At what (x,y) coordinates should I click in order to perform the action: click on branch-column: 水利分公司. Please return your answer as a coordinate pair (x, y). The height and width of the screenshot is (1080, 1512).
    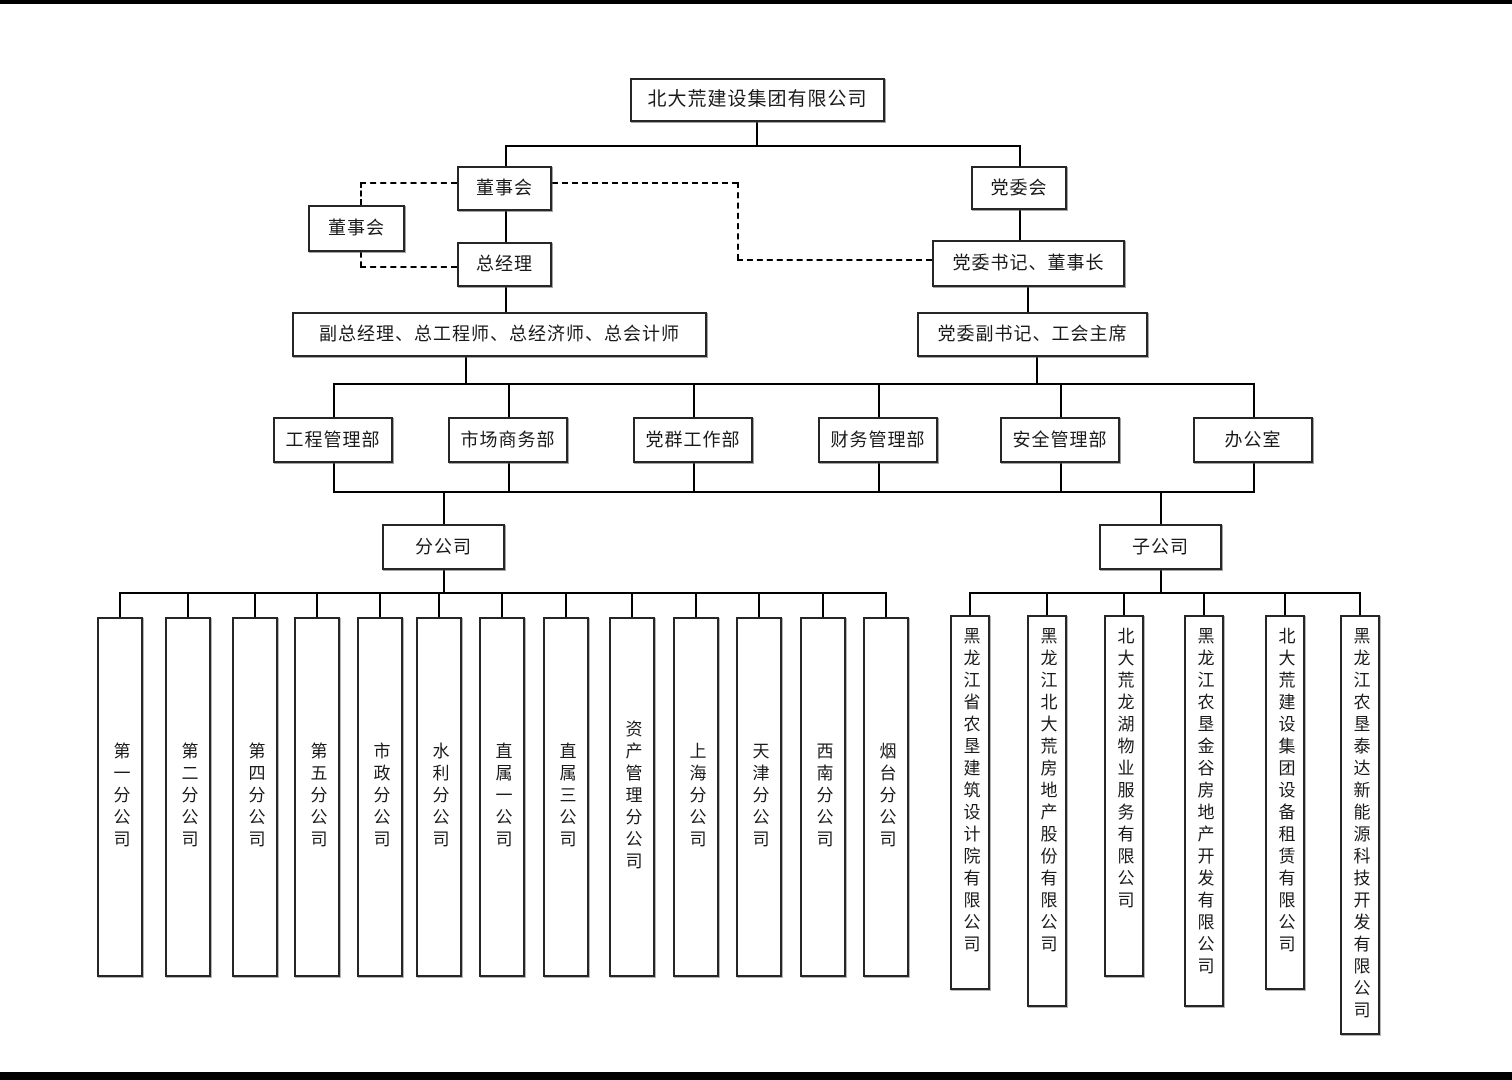
    Looking at the image, I should click on (439, 797).